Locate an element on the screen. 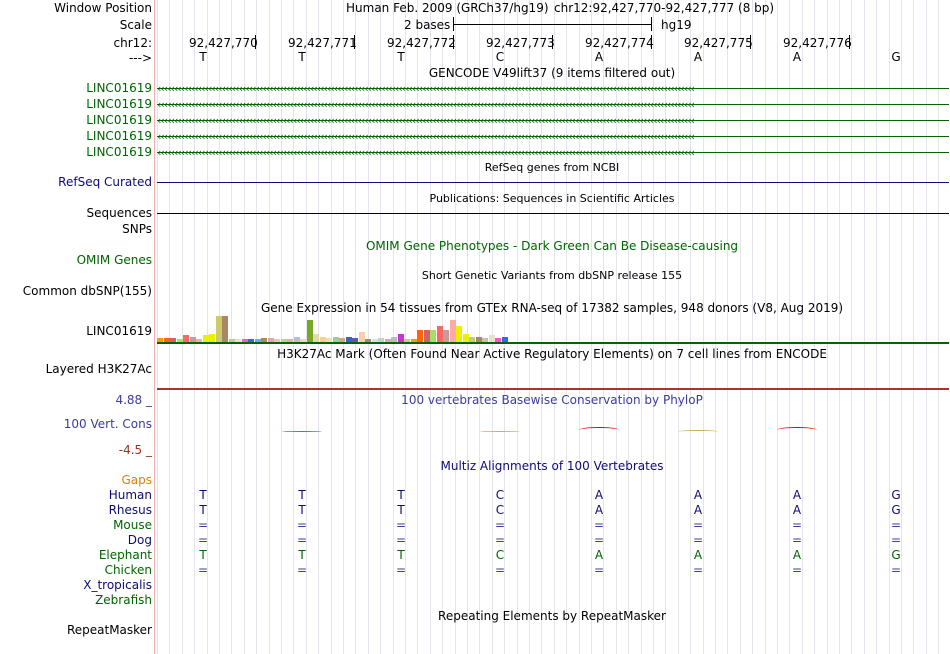 The height and width of the screenshot is (654, 950). publications-track-line is located at coordinates (553, 213).